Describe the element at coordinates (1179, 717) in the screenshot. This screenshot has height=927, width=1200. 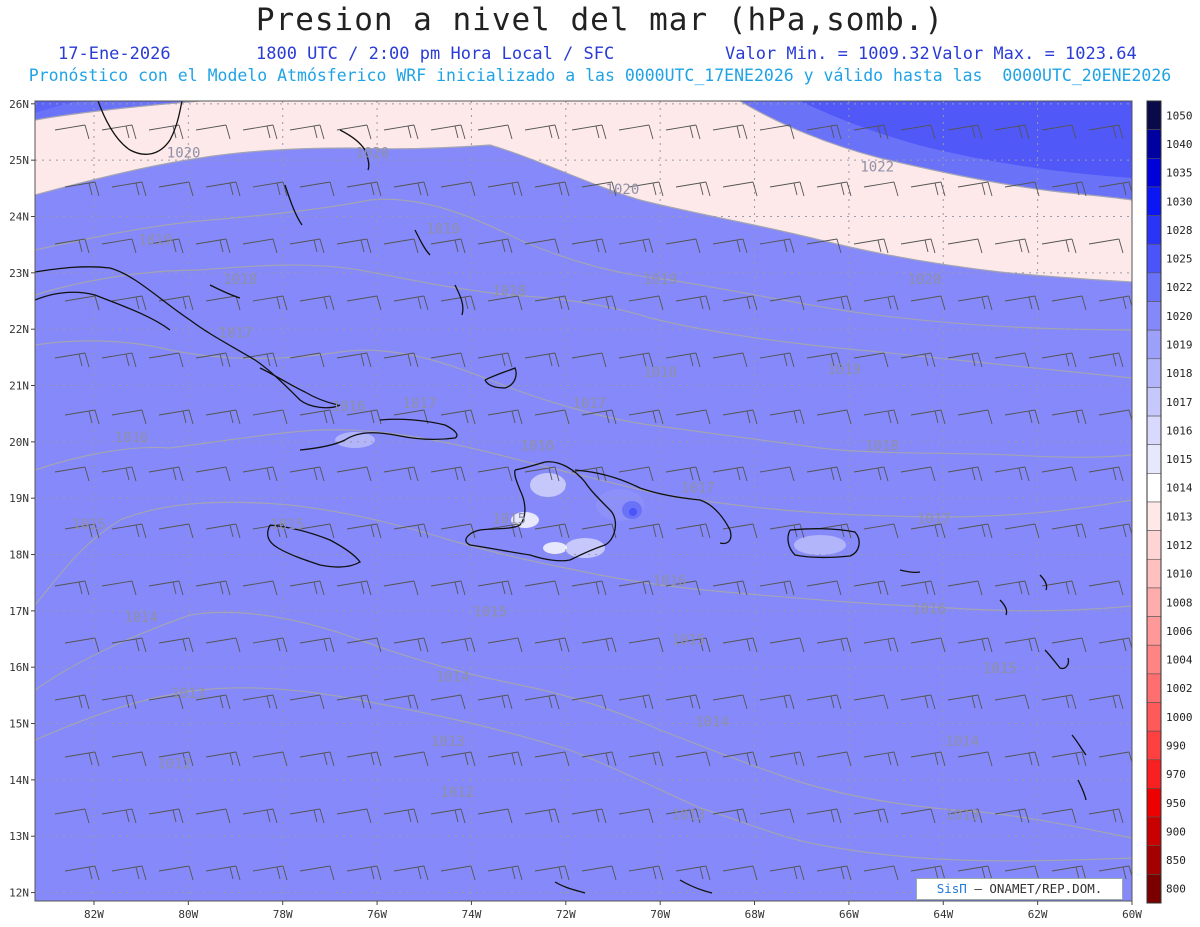
I see `colorbar-label: 1000` at that location.